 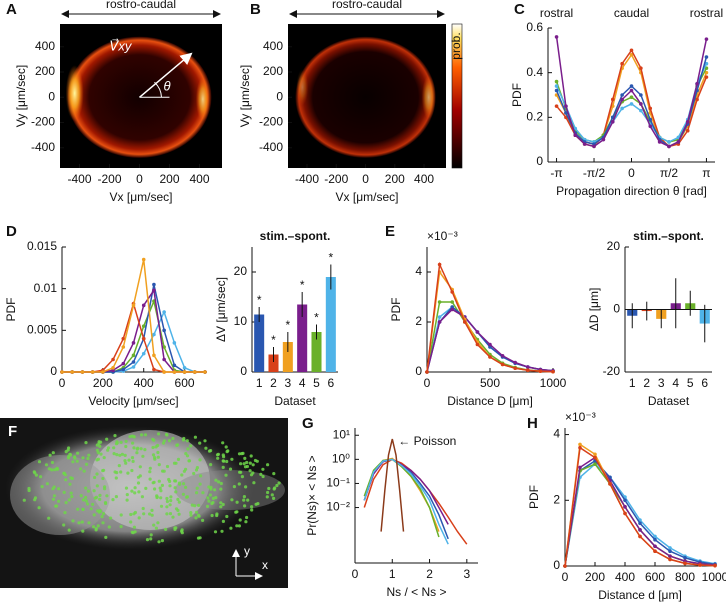 What do you see at coordinates (45, 71) in the screenshot?
I see `y-tick-label: 200` at bounding box center [45, 71].